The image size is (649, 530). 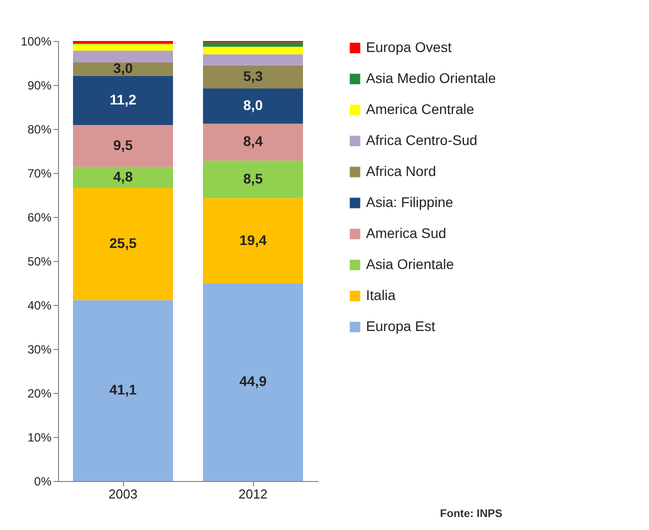 I want to click on data-label: 3,0, so click(x=123, y=68).